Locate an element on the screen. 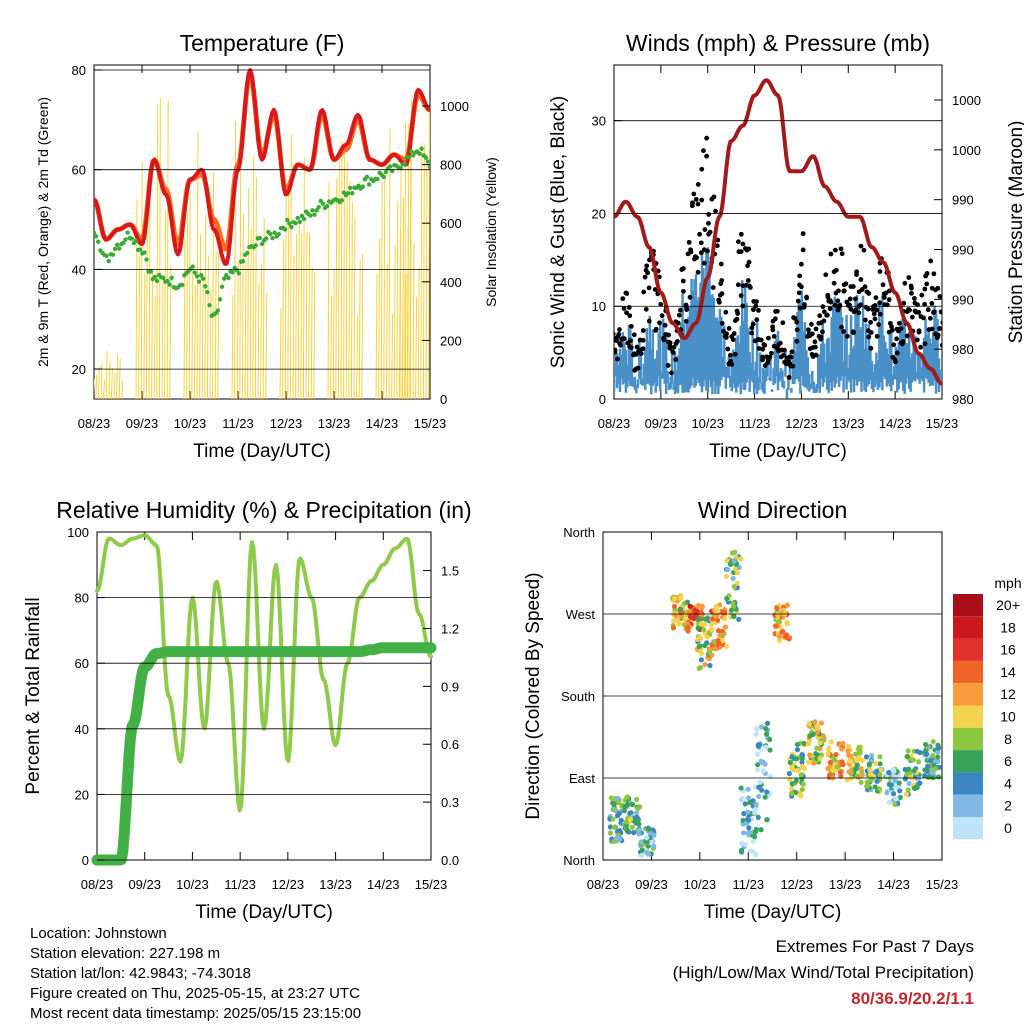 Image resolution: width=1024 pixels, height=1024 pixels. chart-title: Winds (mph) & Pressure (mb) is located at coordinates (778, 43).